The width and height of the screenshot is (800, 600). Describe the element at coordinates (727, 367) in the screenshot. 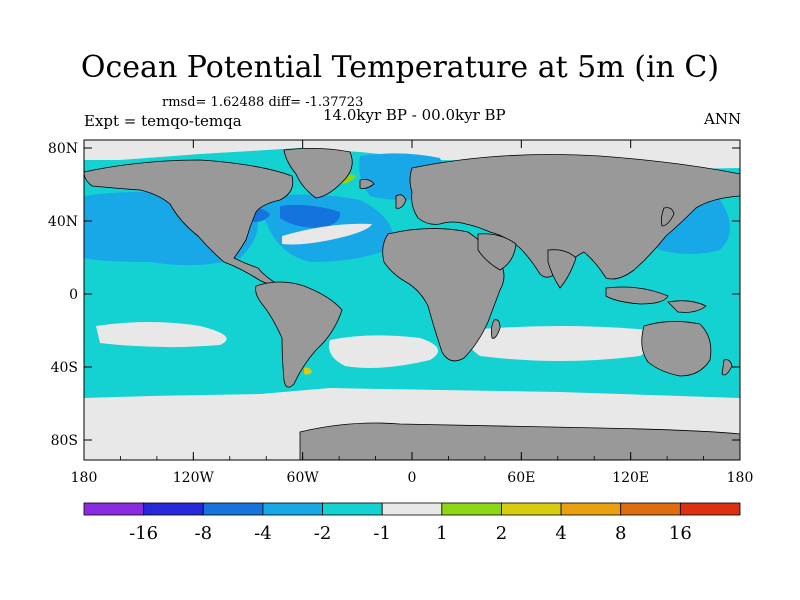

I see `new-zealand-land` at that location.